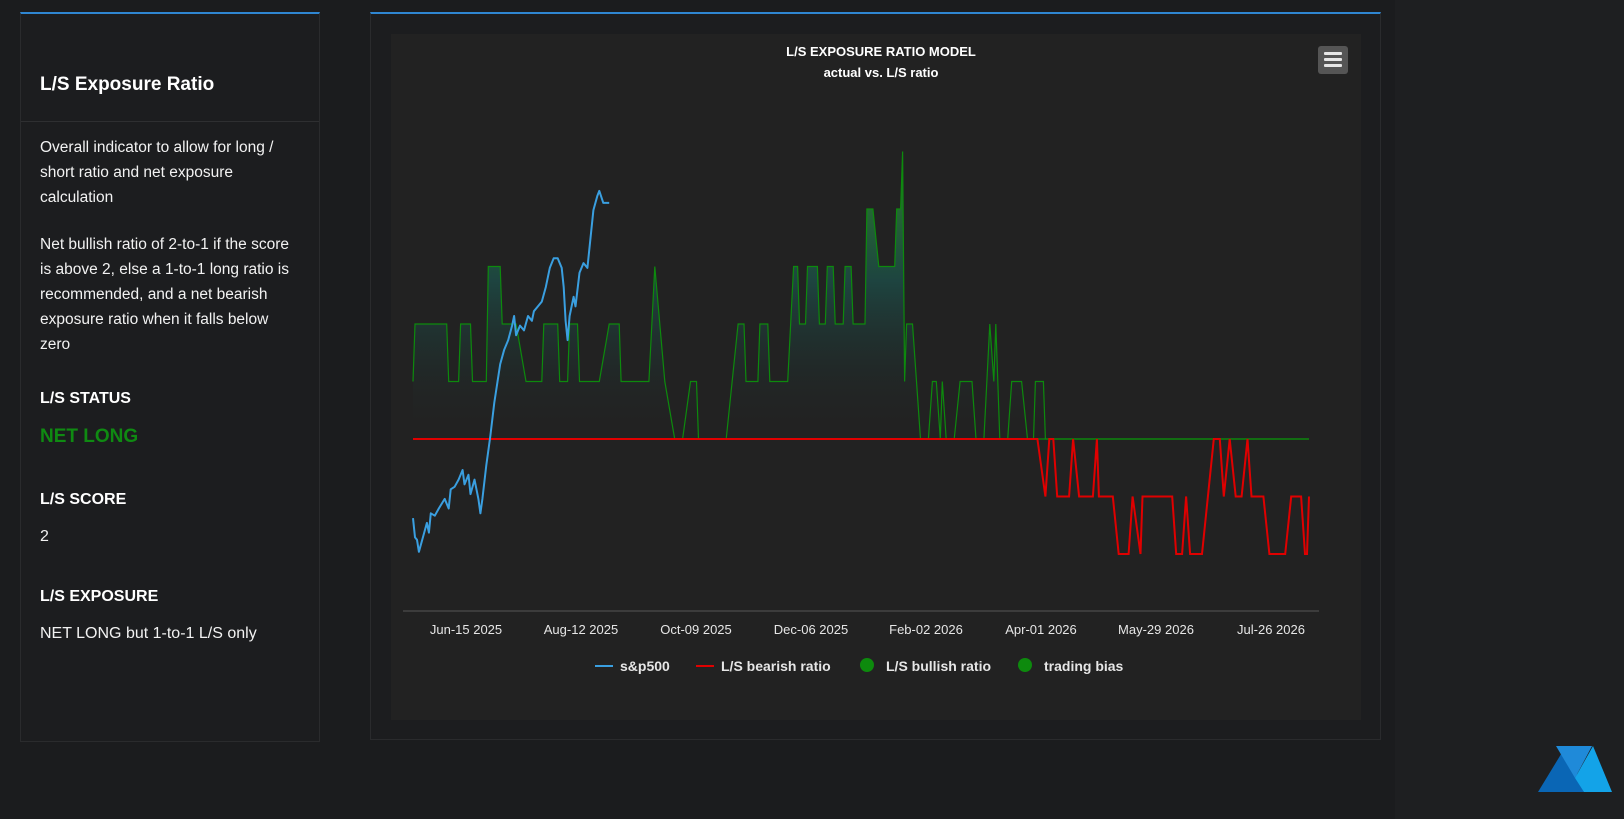  I want to click on x-tick-label: Feb-02 2026, so click(926, 629).